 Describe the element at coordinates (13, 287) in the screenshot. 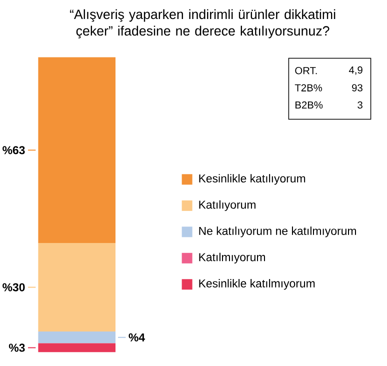

I see `data-label: %30` at that location.